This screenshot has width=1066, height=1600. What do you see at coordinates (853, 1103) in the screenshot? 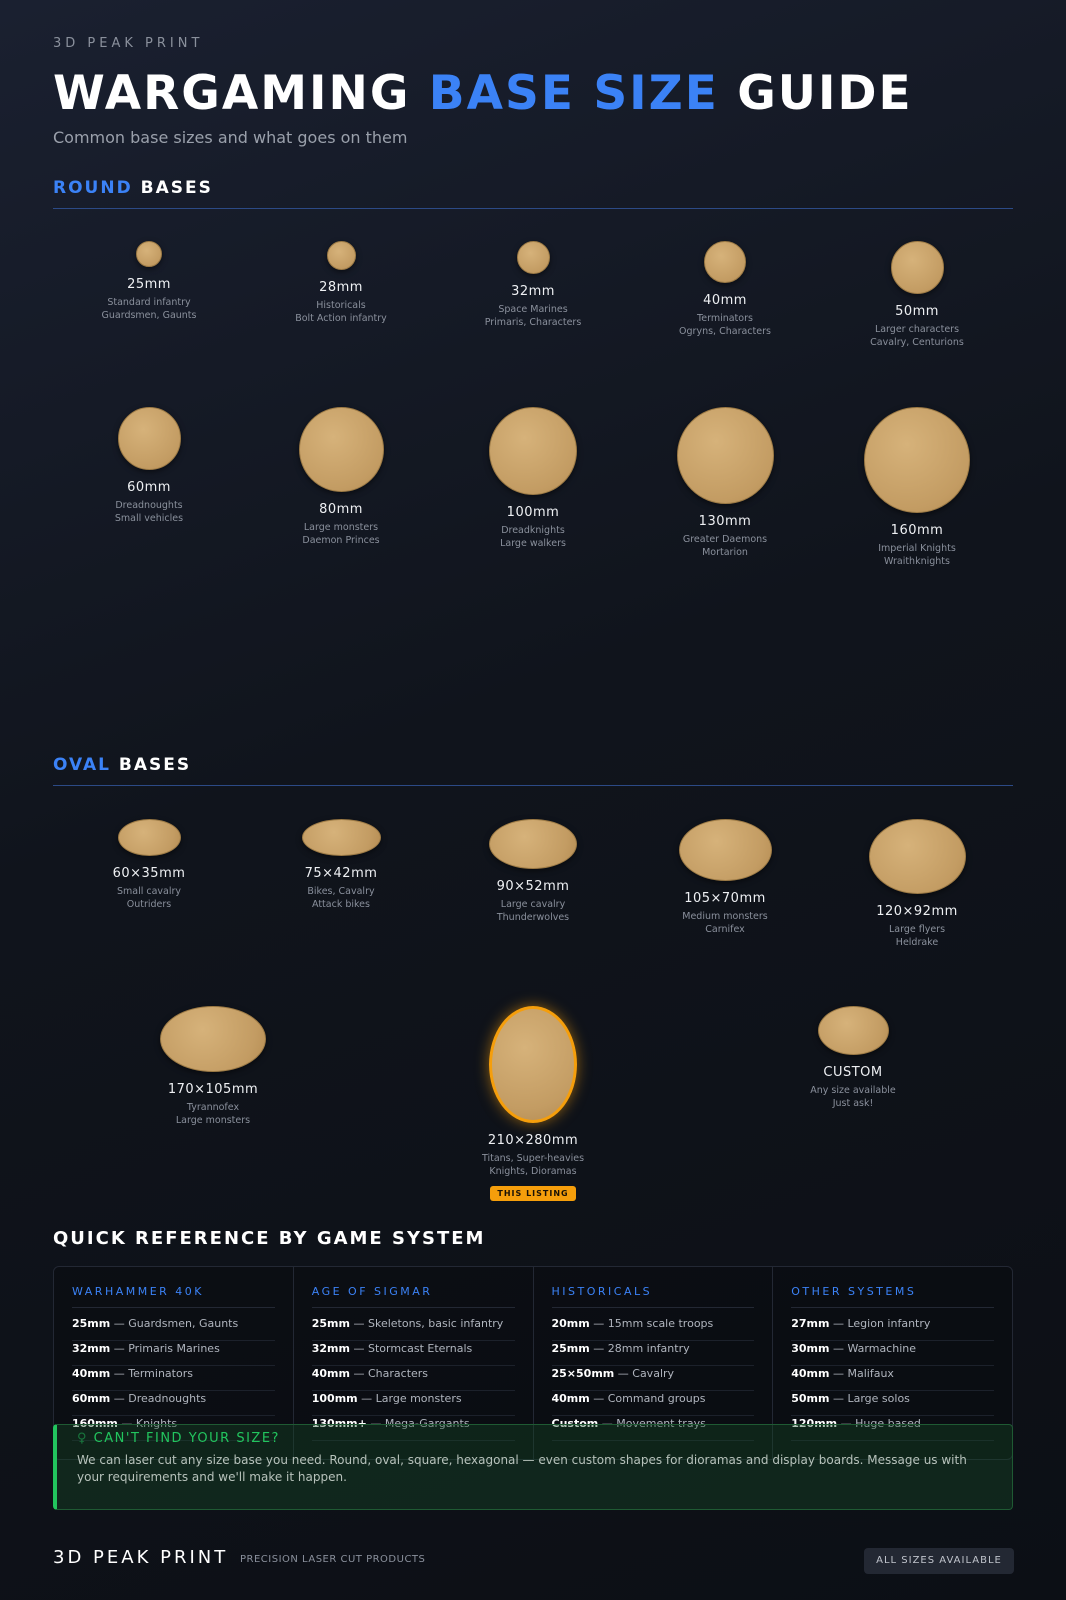
I see `description-line: Just ask!` at bounding box center [853, 1103].